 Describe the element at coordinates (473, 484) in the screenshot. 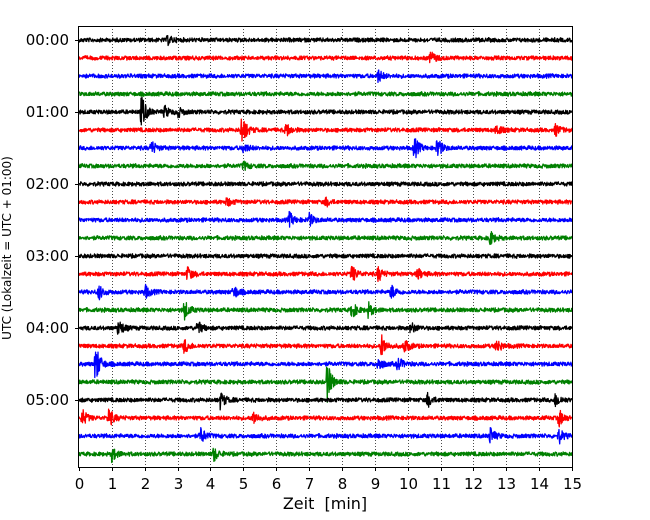

I see `x-tick-label: 12` at that location.